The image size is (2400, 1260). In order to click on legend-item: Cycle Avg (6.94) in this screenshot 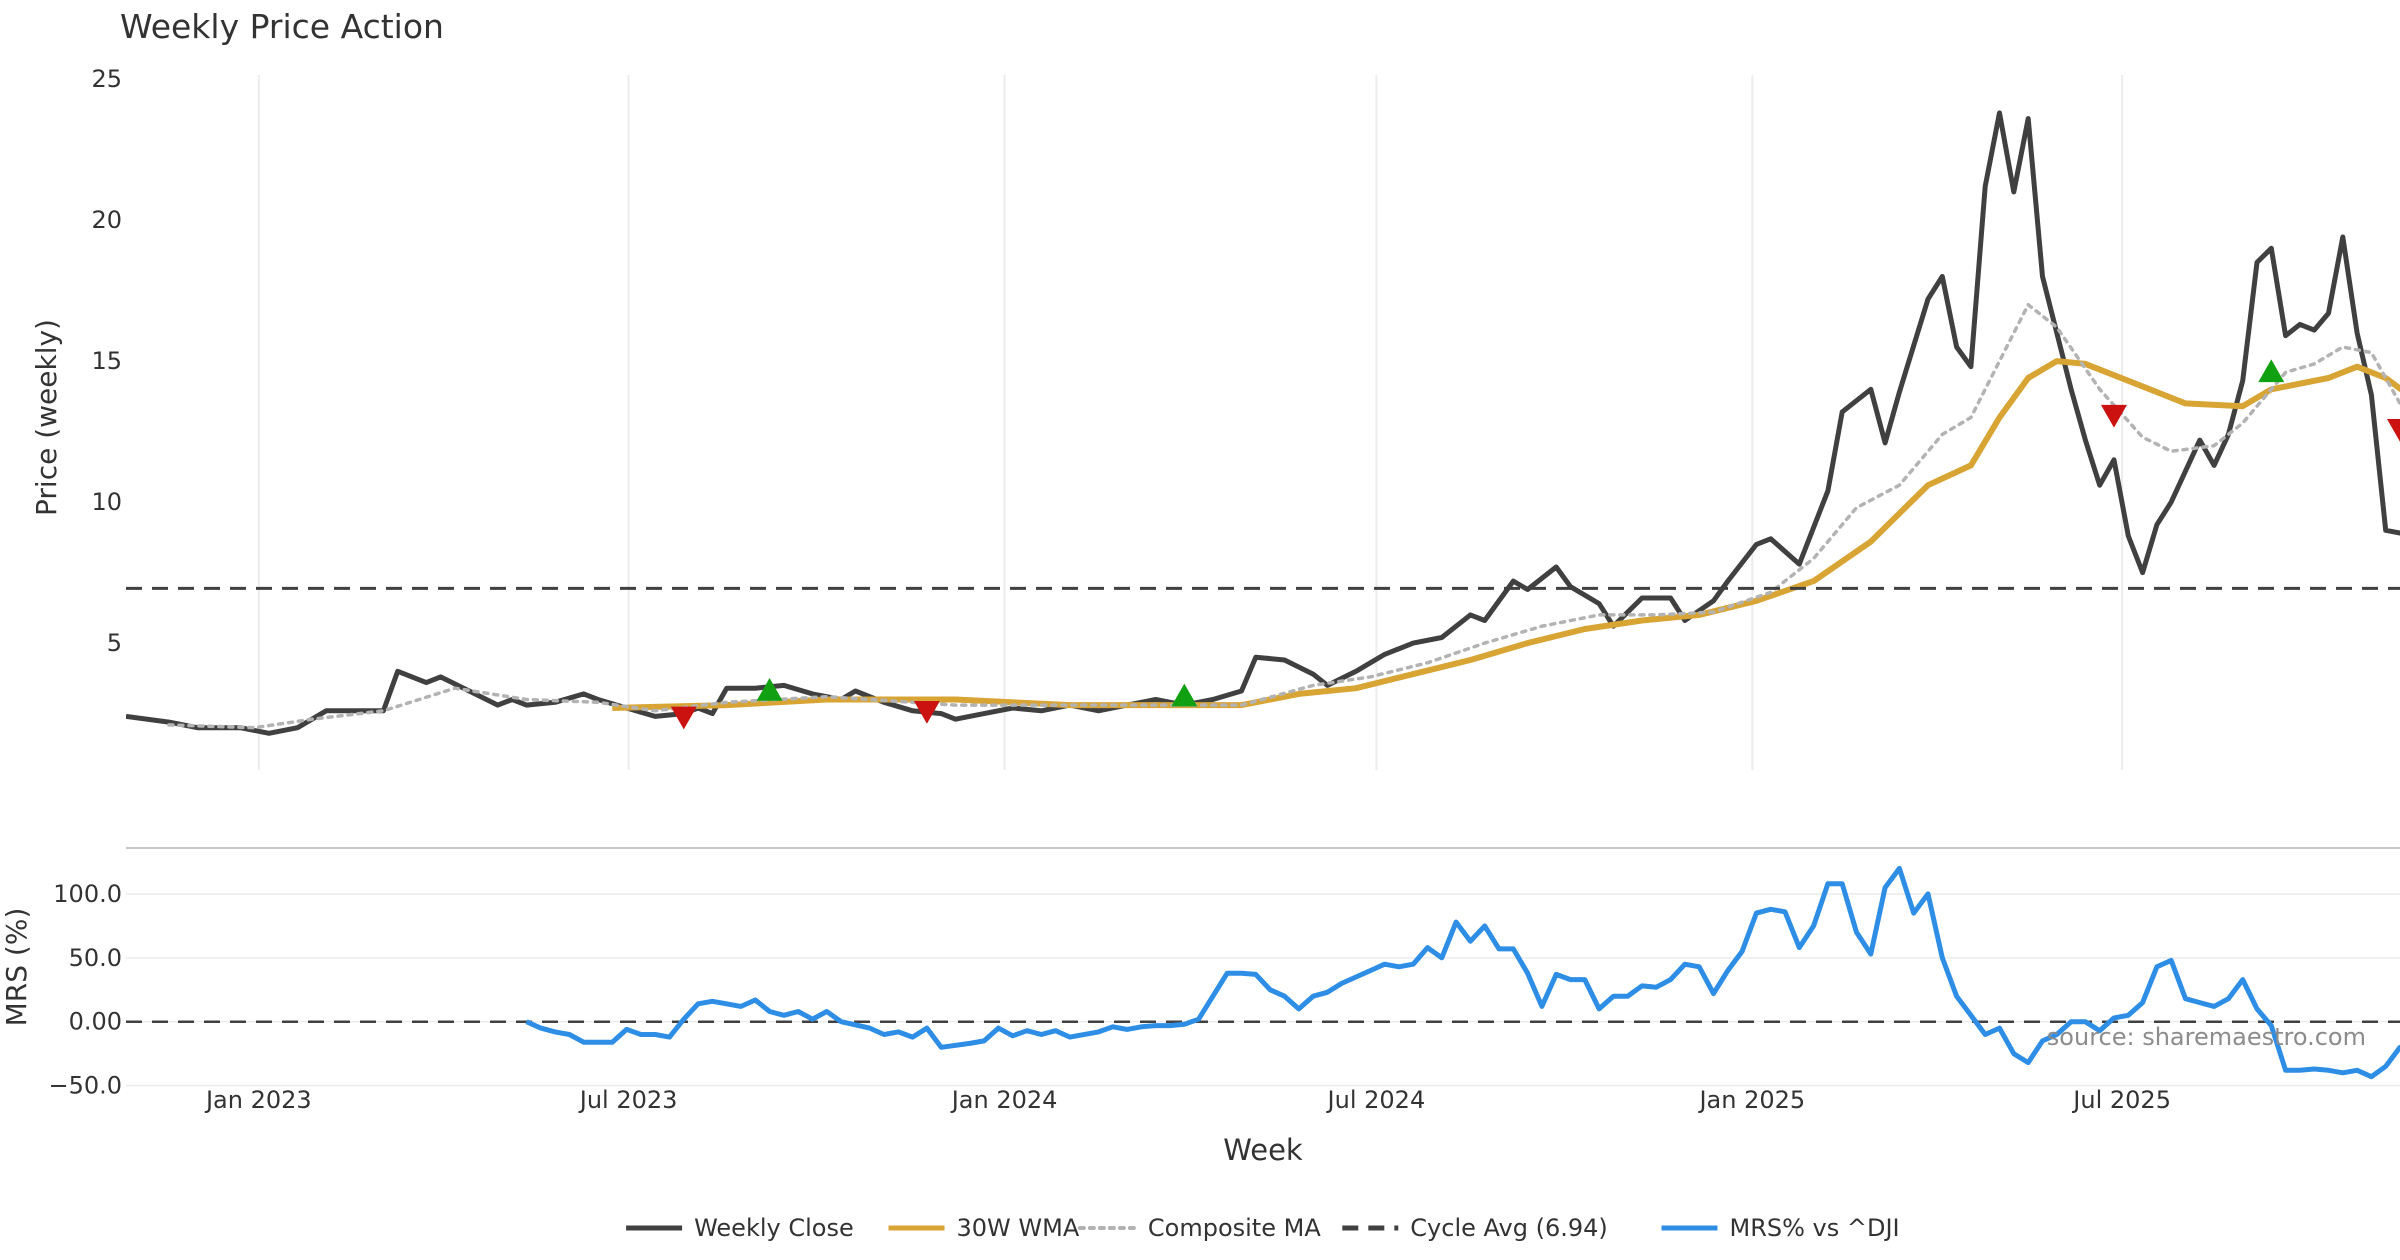, I will do `click(1475, 1228)`.